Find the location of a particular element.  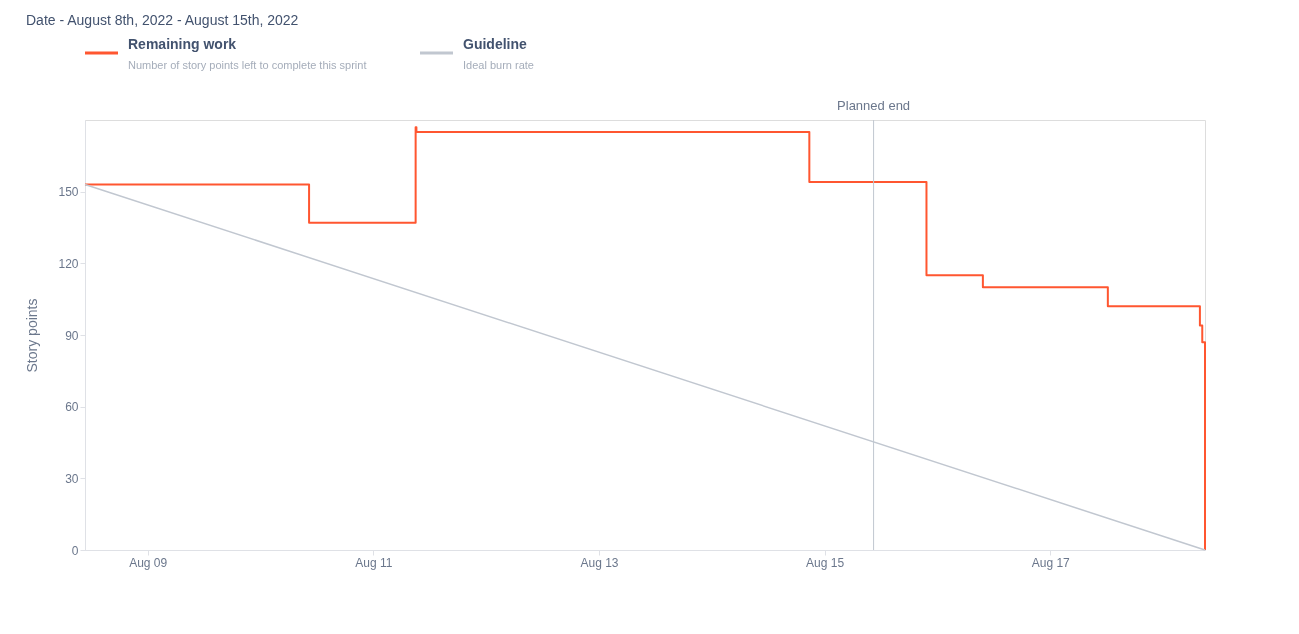

y-axis-title: Story points is located at coordinates (32, 335).